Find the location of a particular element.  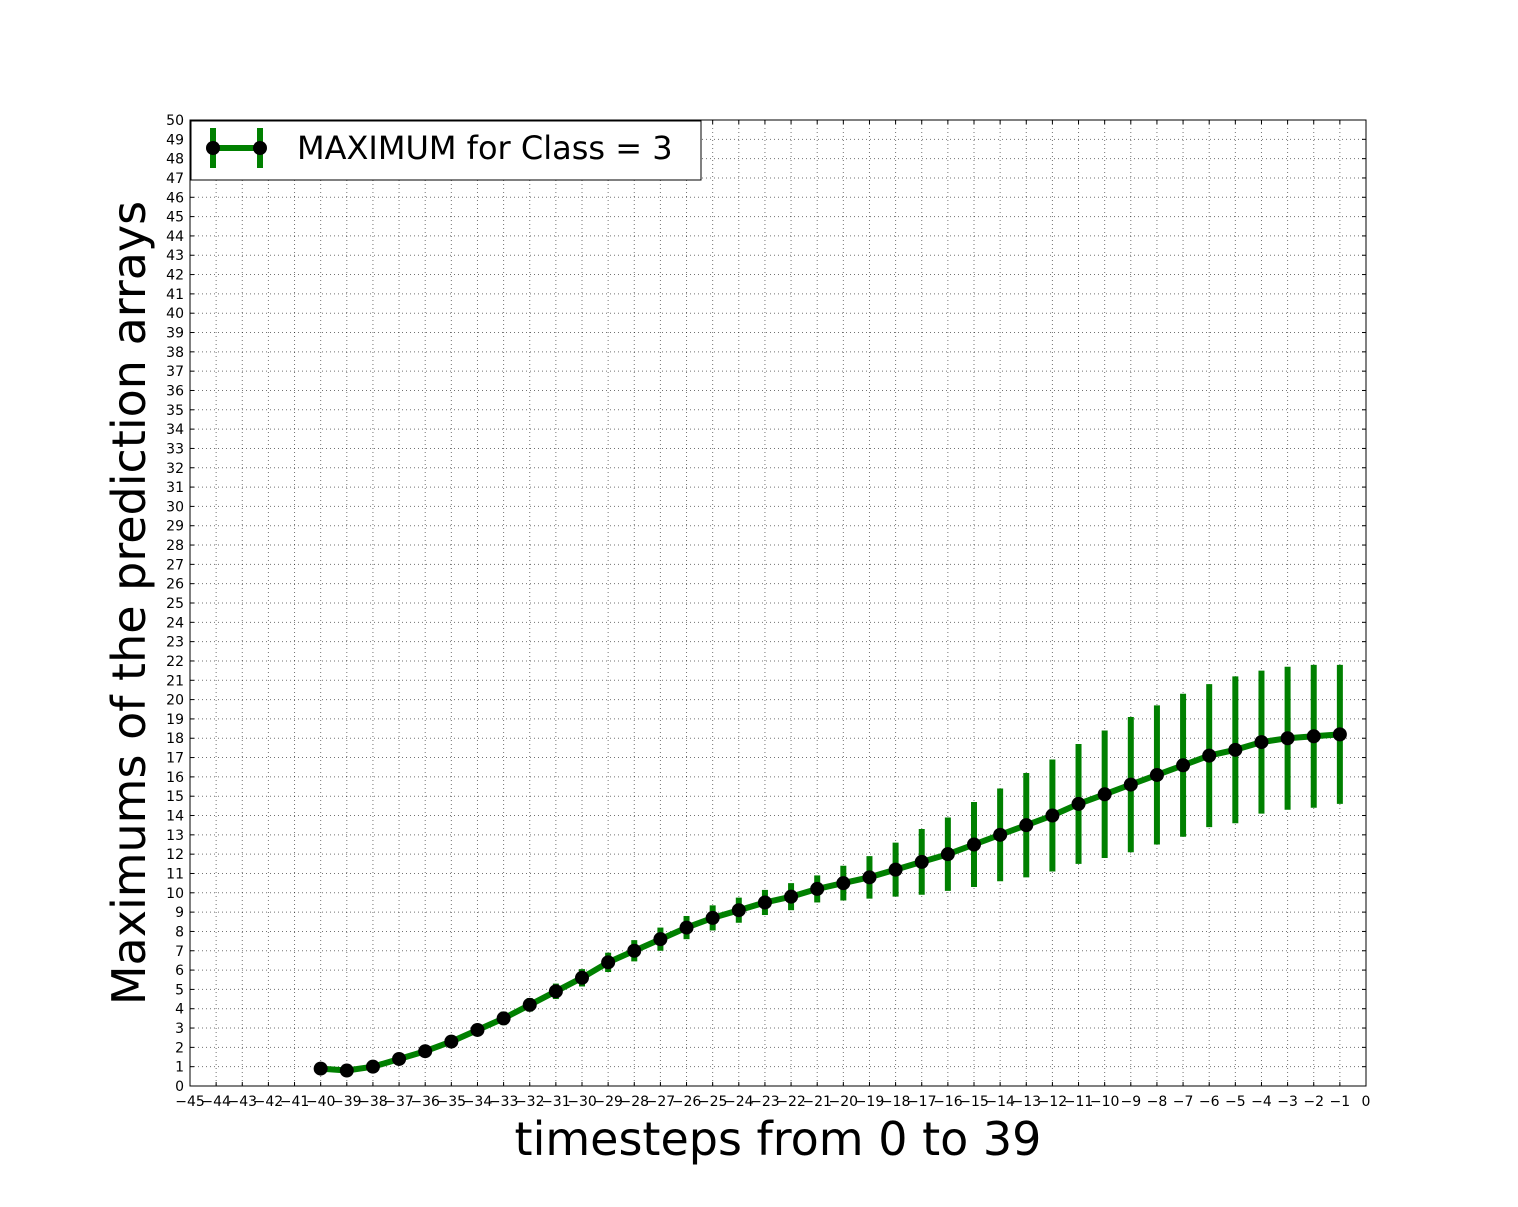

x-tick-label: −10 is located at coordinates (1105, 1102).